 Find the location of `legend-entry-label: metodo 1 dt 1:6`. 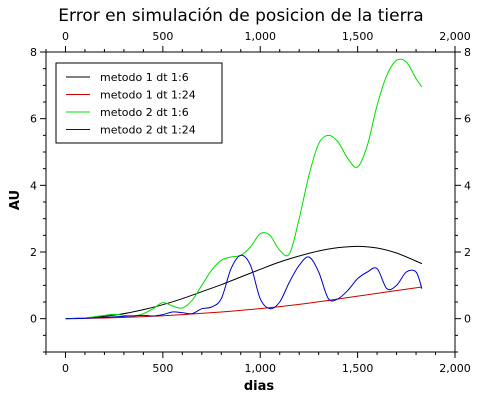

legend-entry-label: metodo 1 dt 1:6 is located at coordinates (144, 77).